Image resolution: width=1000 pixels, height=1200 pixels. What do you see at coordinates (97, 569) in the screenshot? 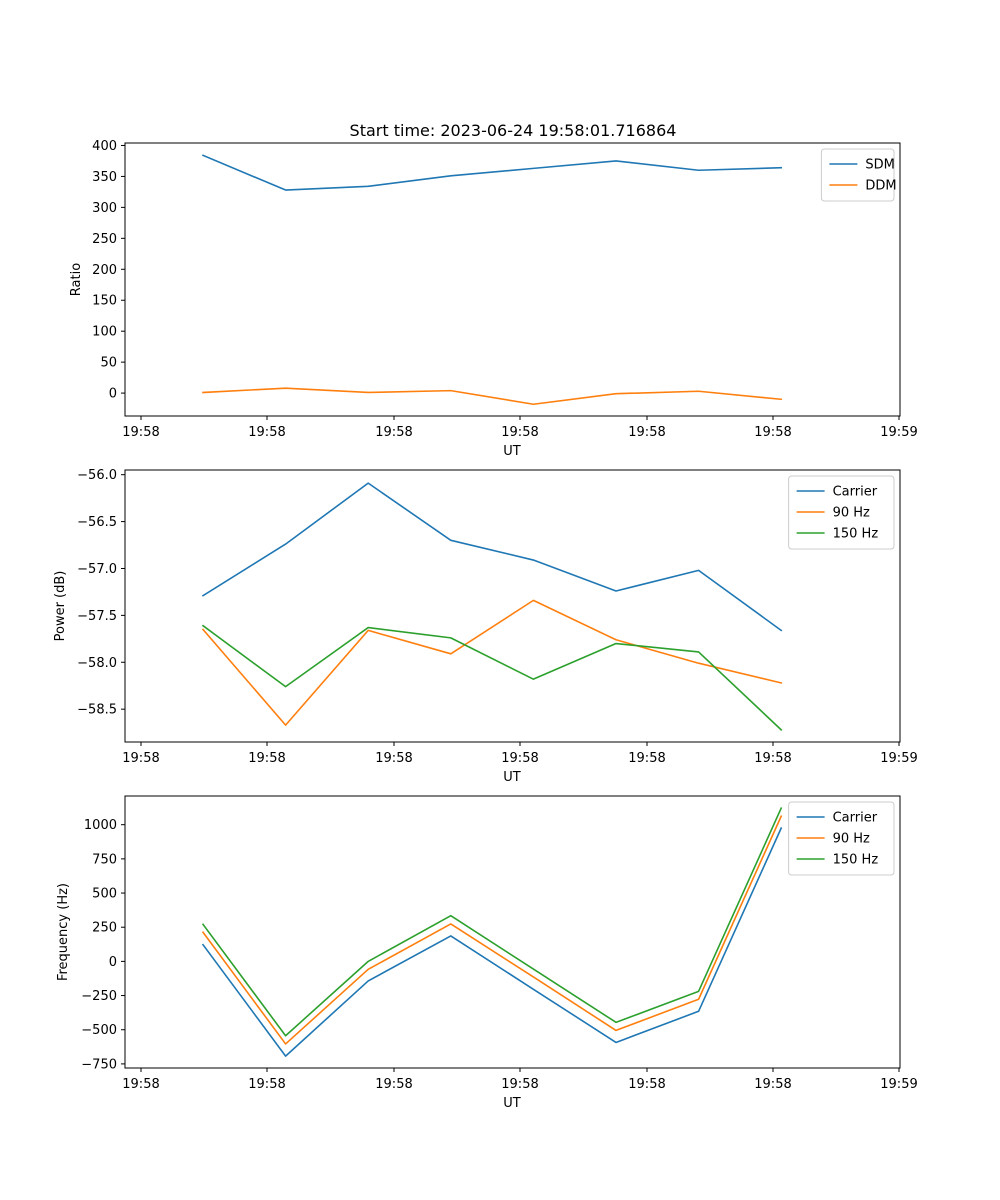
I see `y-tick-label: −57.0` at bounding box center [97, 569].